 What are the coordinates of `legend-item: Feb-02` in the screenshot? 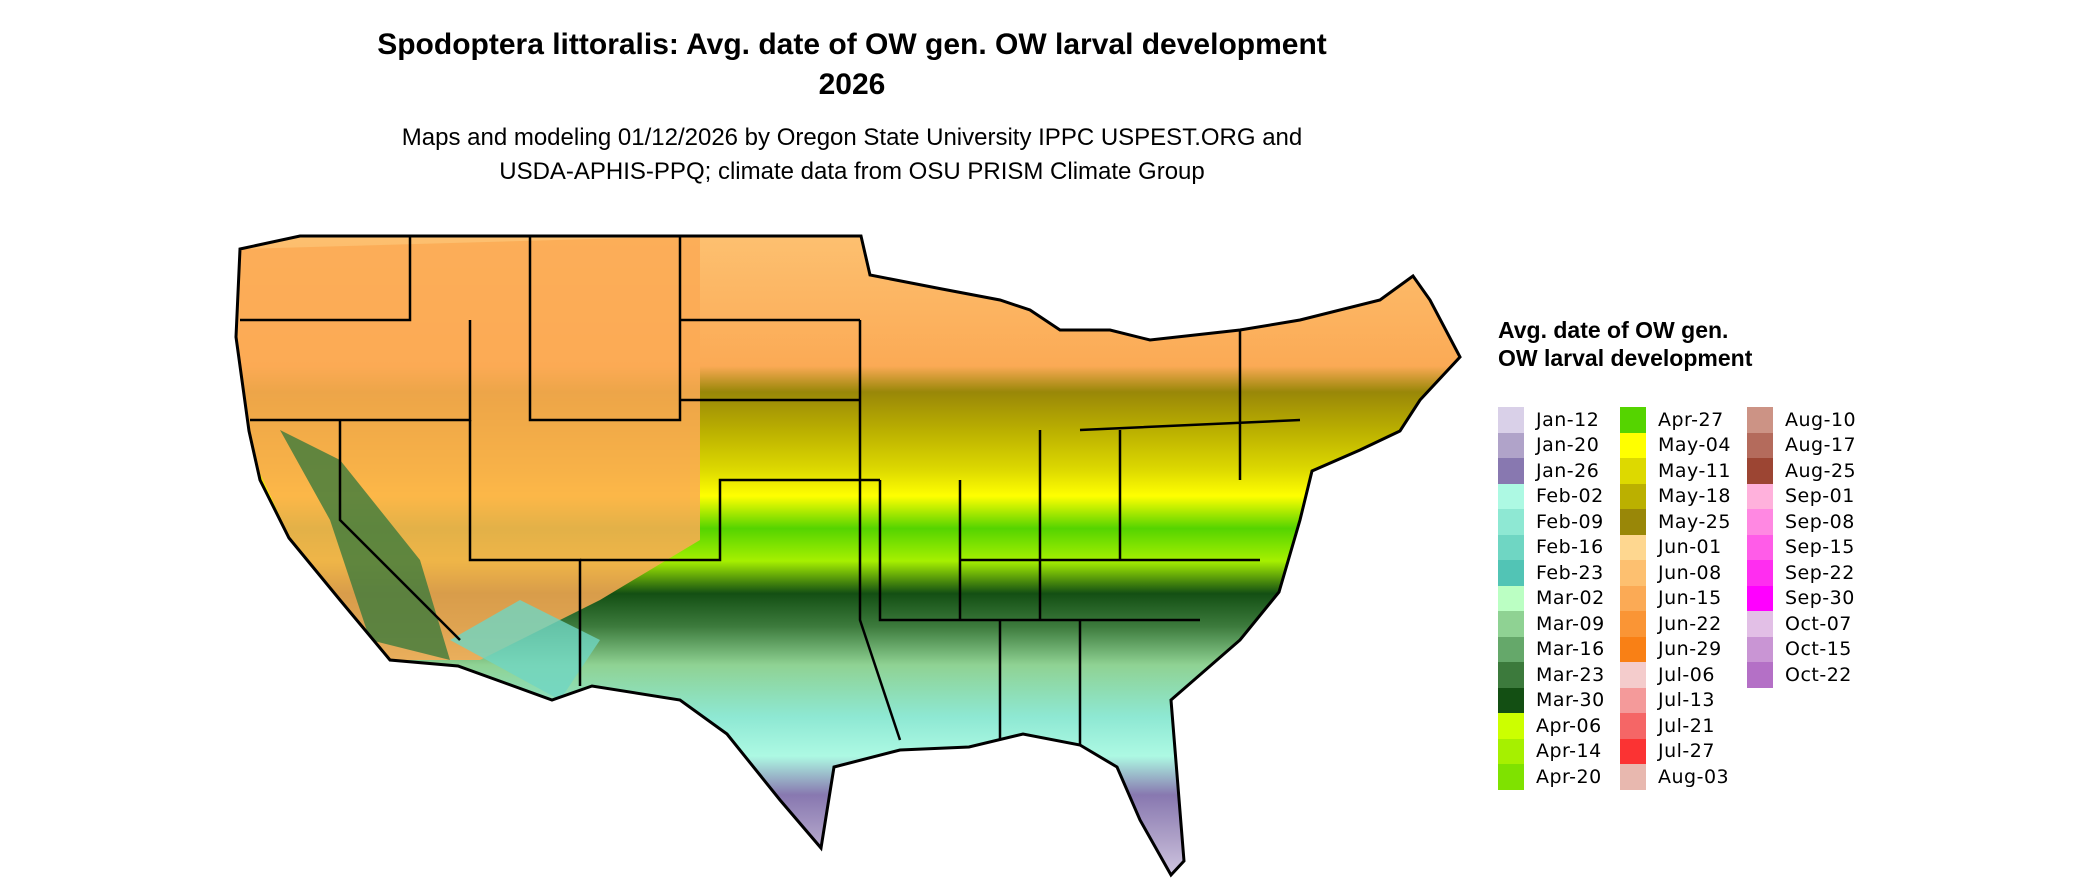 It's located at (1551, 496).